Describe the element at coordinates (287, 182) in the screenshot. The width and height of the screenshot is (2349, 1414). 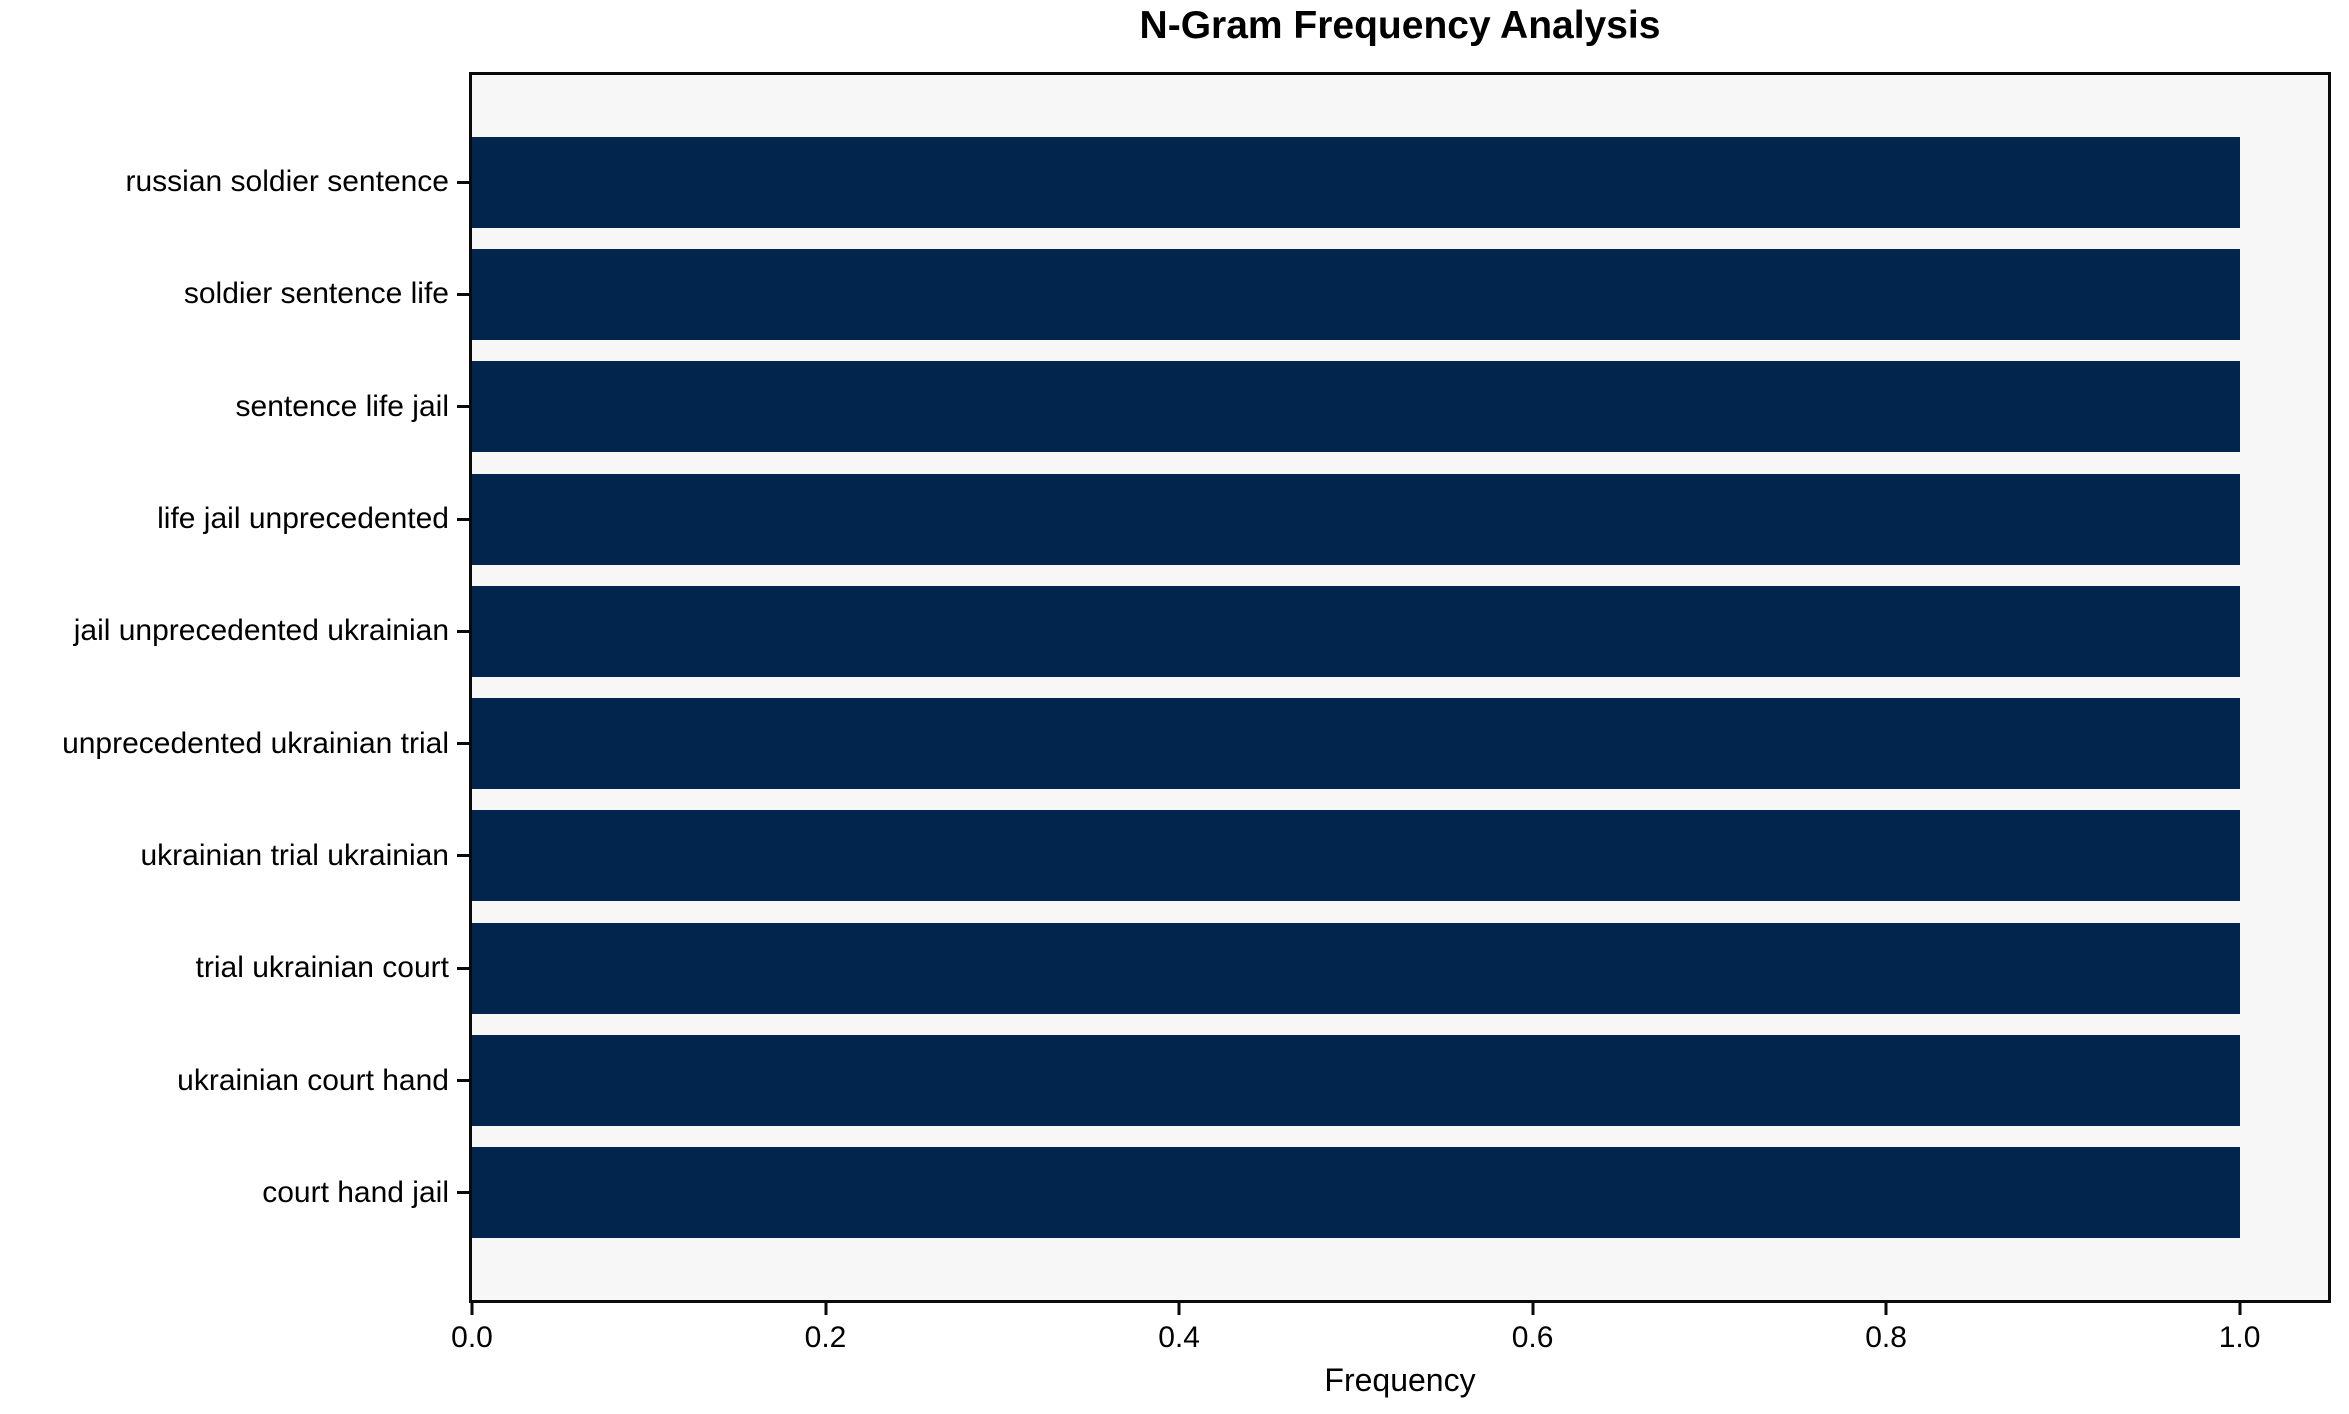
I see `y-tick-label: russian soldier sentence` at that location.